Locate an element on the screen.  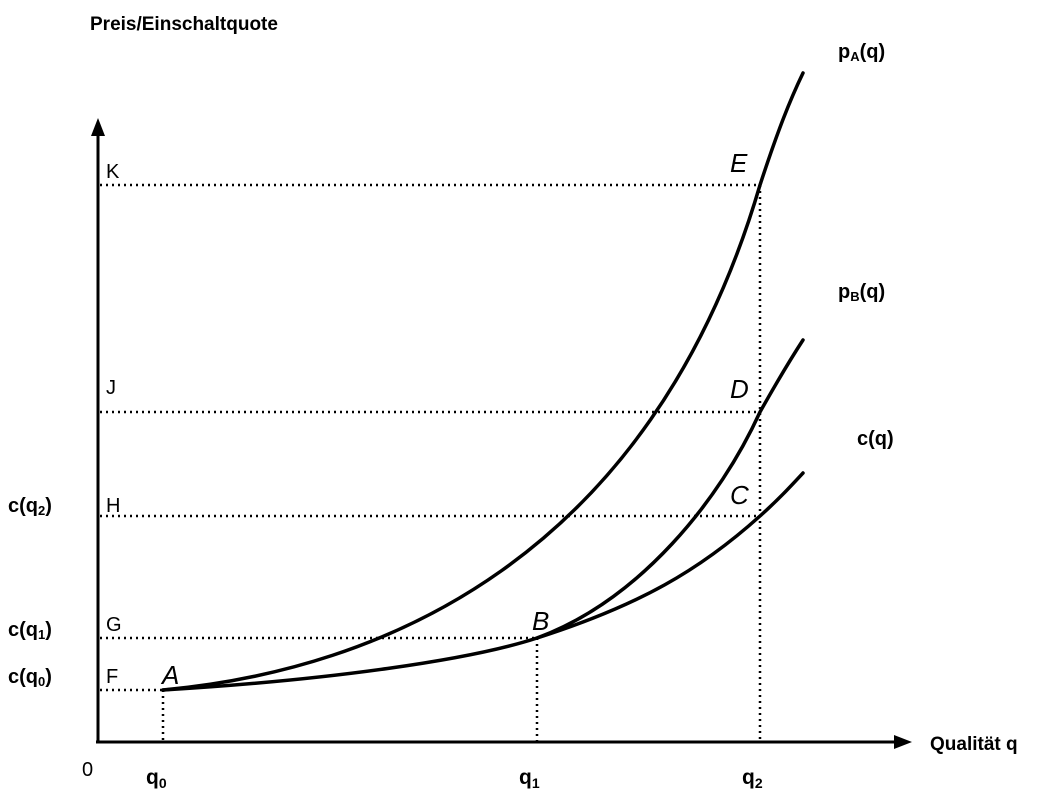
y-axis-arrow-icon is located at coordinates (98, 127).